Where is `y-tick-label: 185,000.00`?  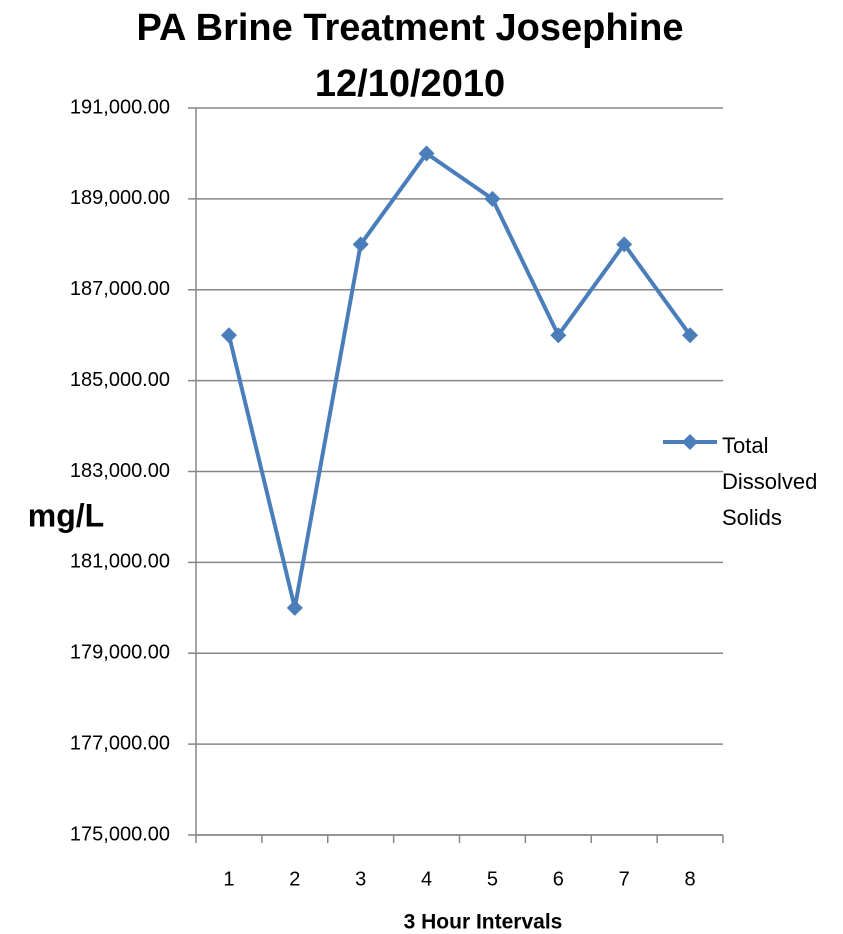
y-tick-label: 185,000.00 is located at coordinates (120, 380).